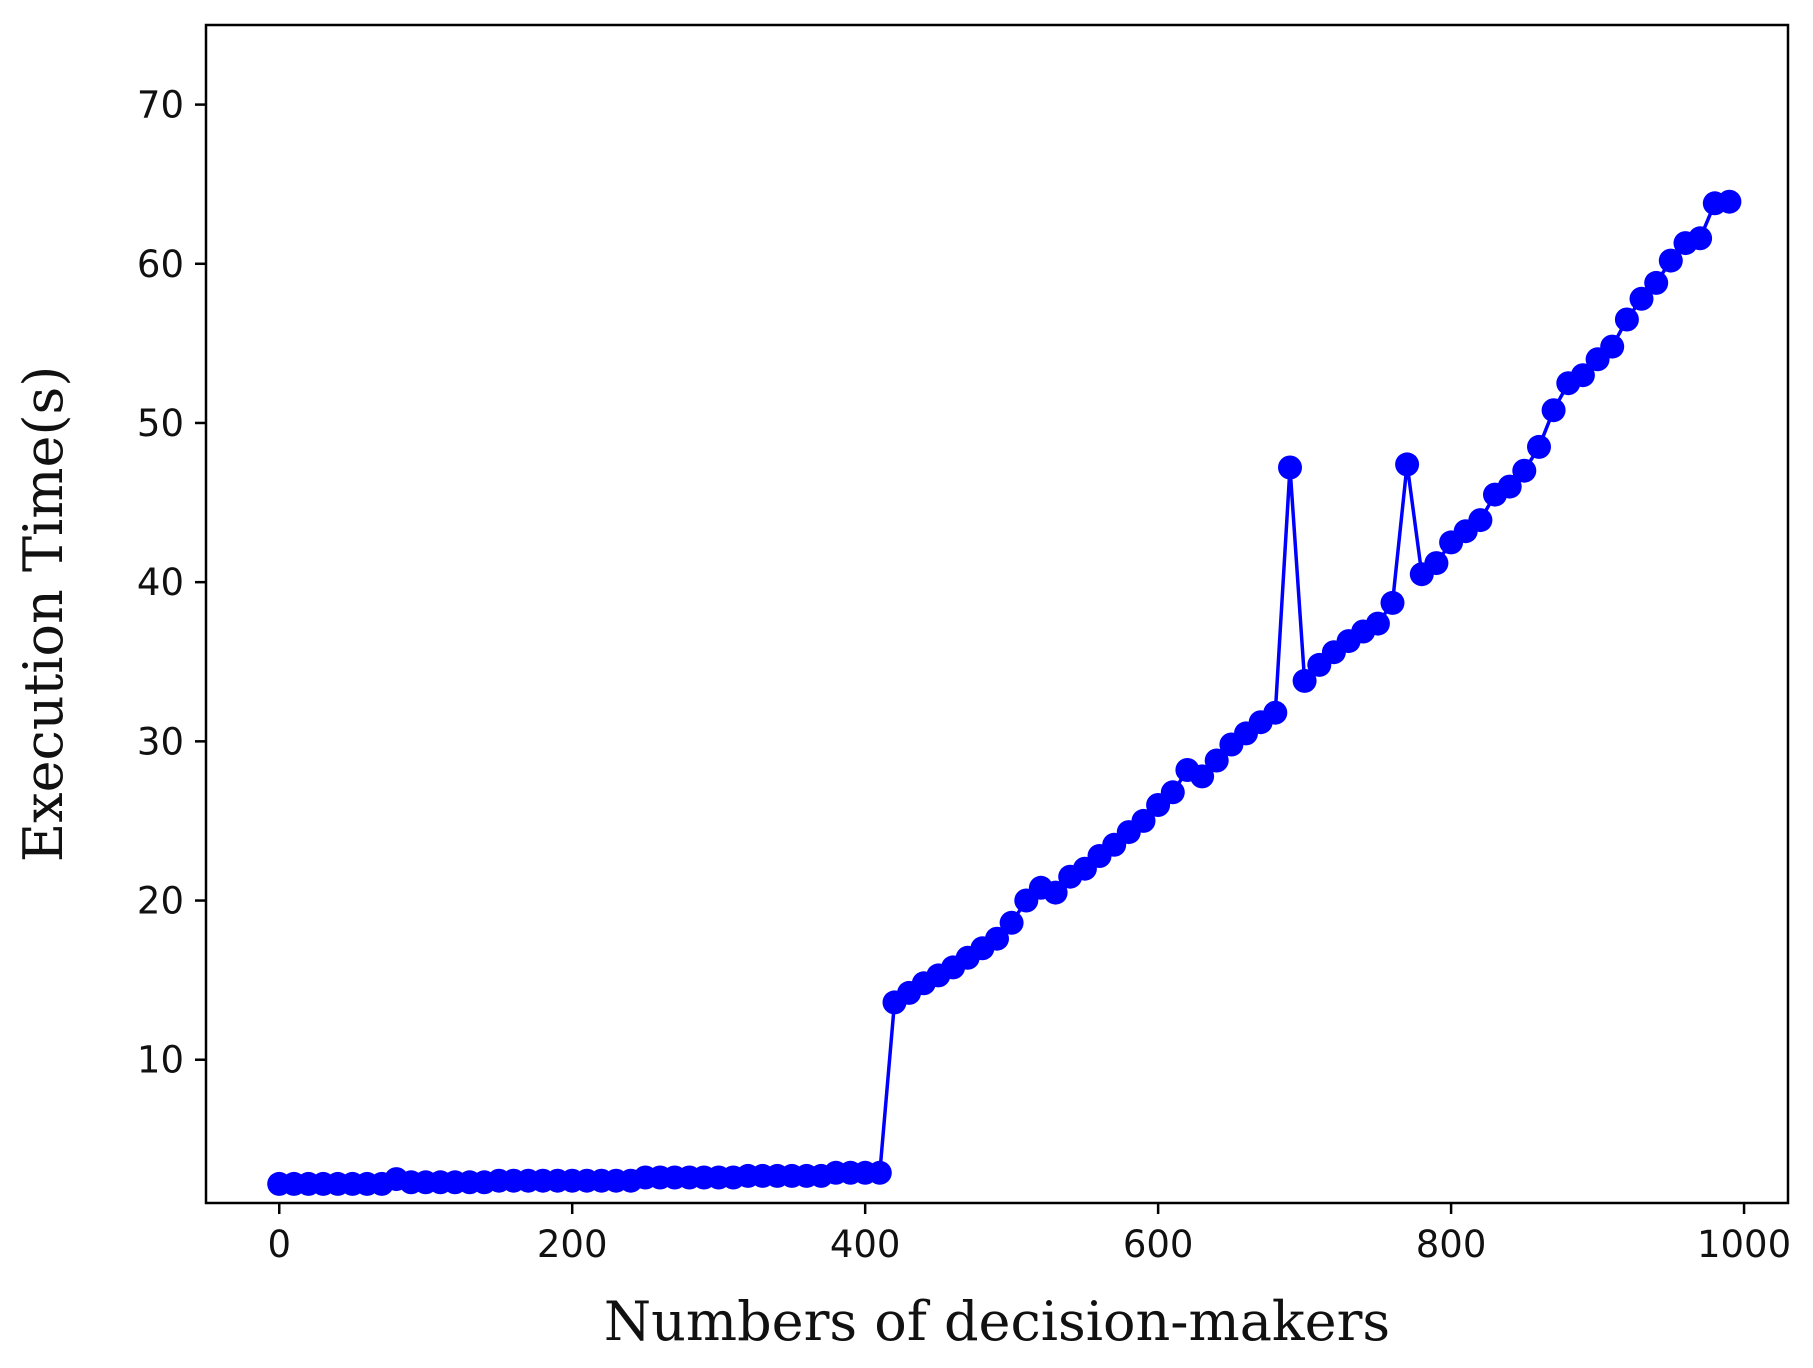 The image size is (1813, 1368). What do you see at coordinates (997, 1321) in the screenshot?
I see `x-axis-title: Numbers of decision-makers` at bounding box center [997, 1321].